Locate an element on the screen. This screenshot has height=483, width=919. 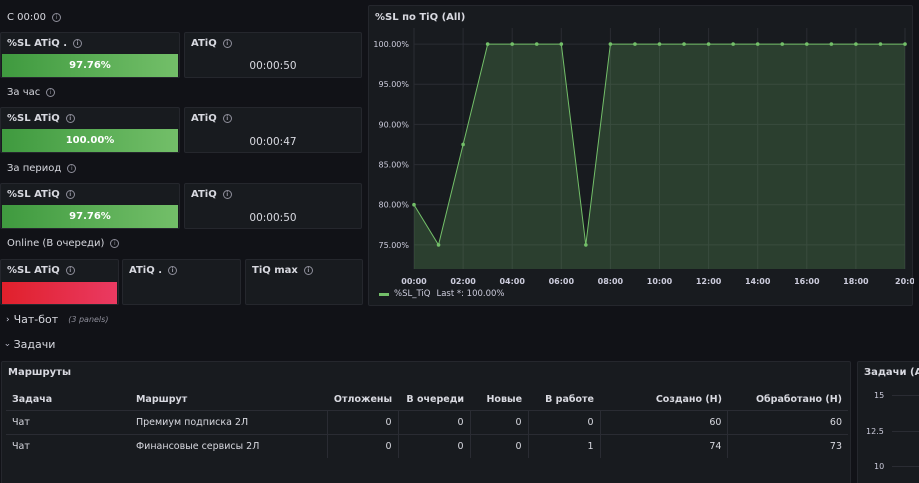
chevron-right-icon: › is located at coordinates (8, 319).